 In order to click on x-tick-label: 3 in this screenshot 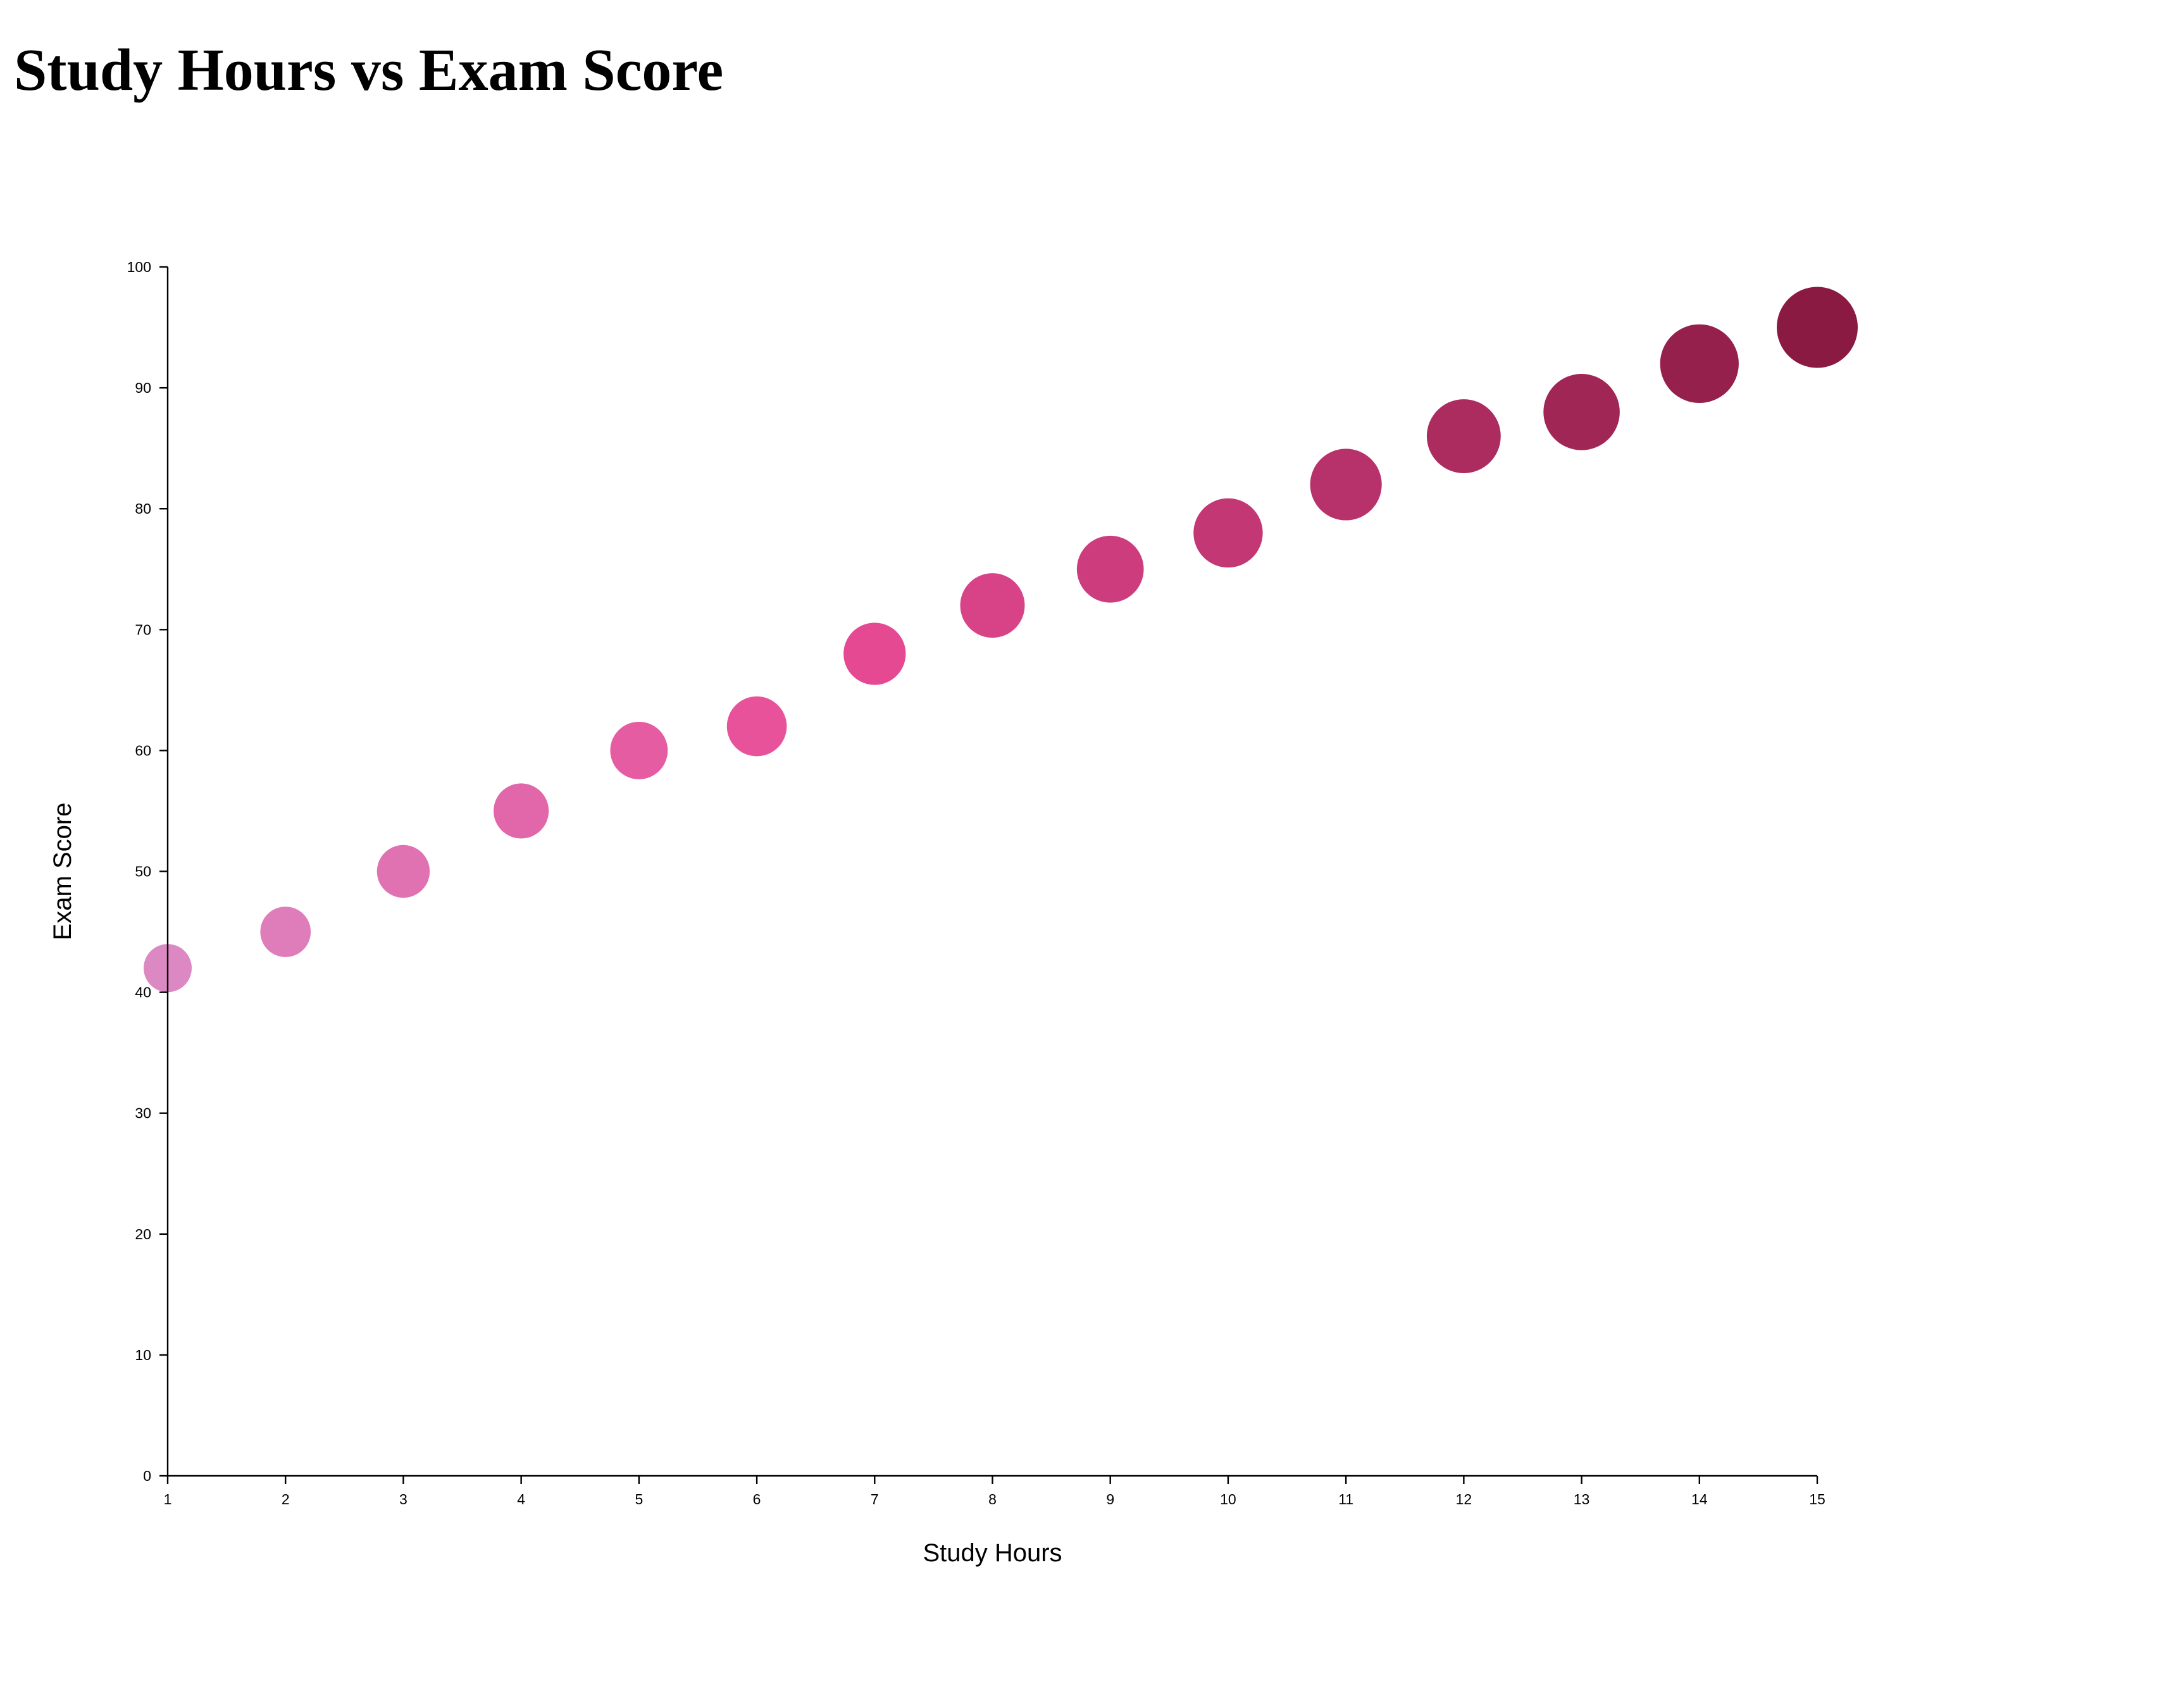, I will do `click(403, 1499)`.